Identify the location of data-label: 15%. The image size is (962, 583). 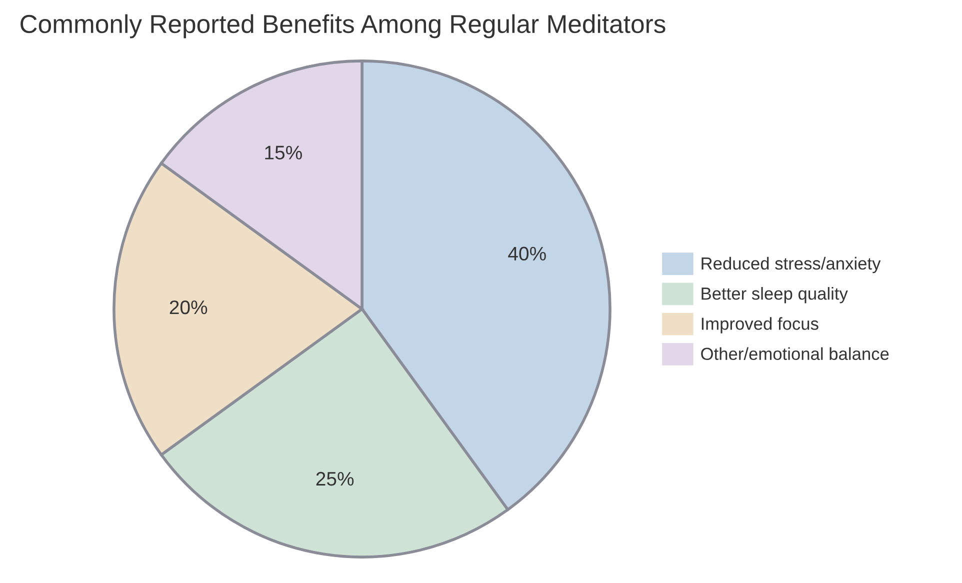
(283, 153).